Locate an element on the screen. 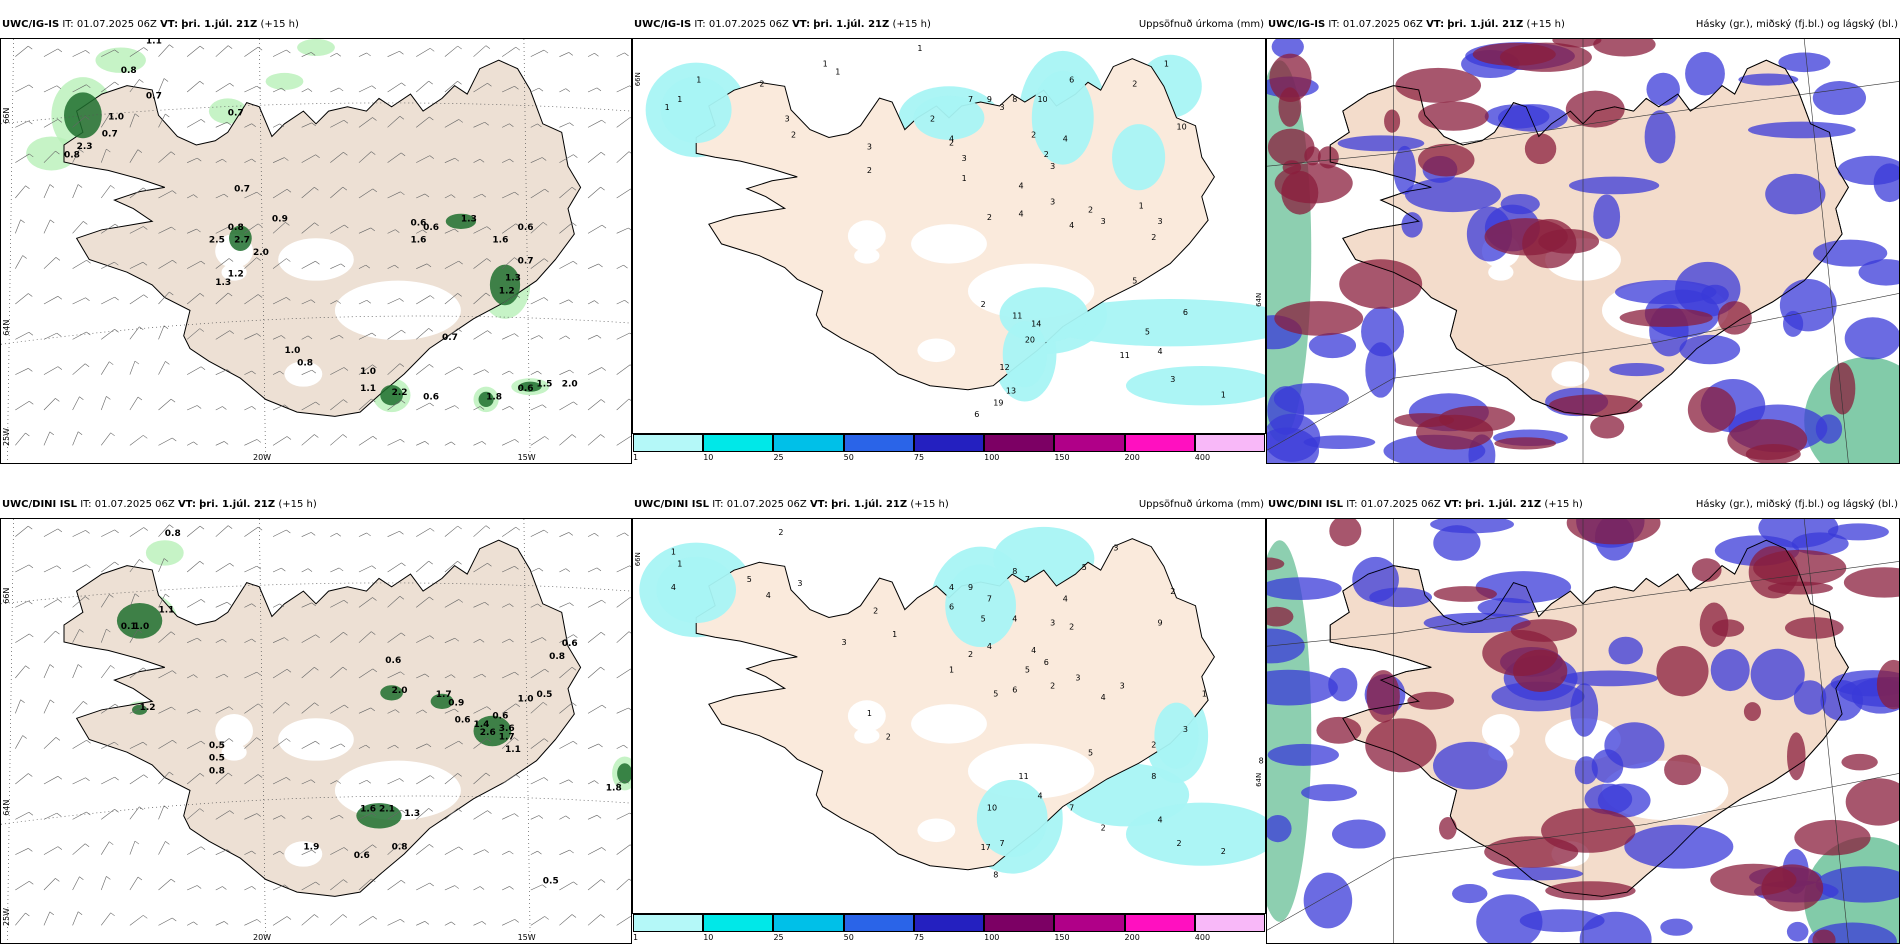 Image resolution: width=1900 pixels, height=950 pixels. value-label: 1.7 is located at coordinates (507, 737).